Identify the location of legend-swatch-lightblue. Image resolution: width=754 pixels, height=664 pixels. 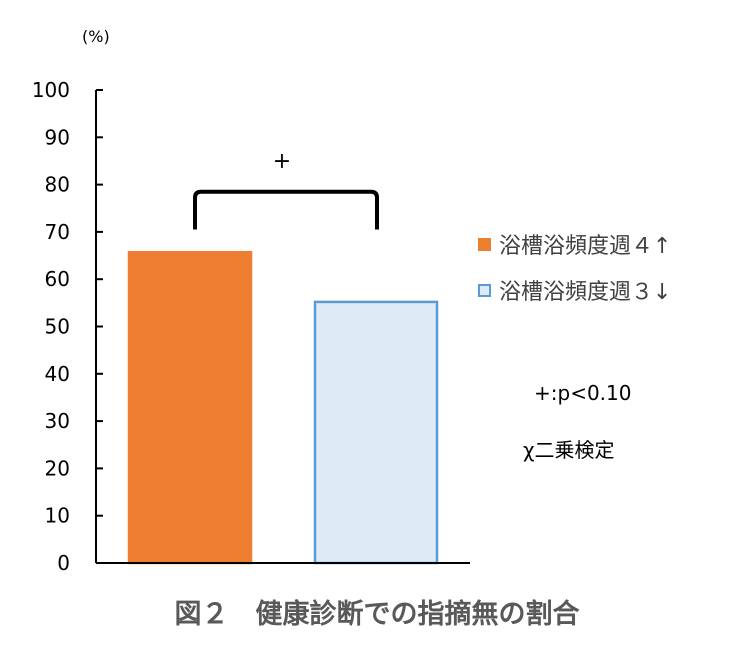
(484, 290).